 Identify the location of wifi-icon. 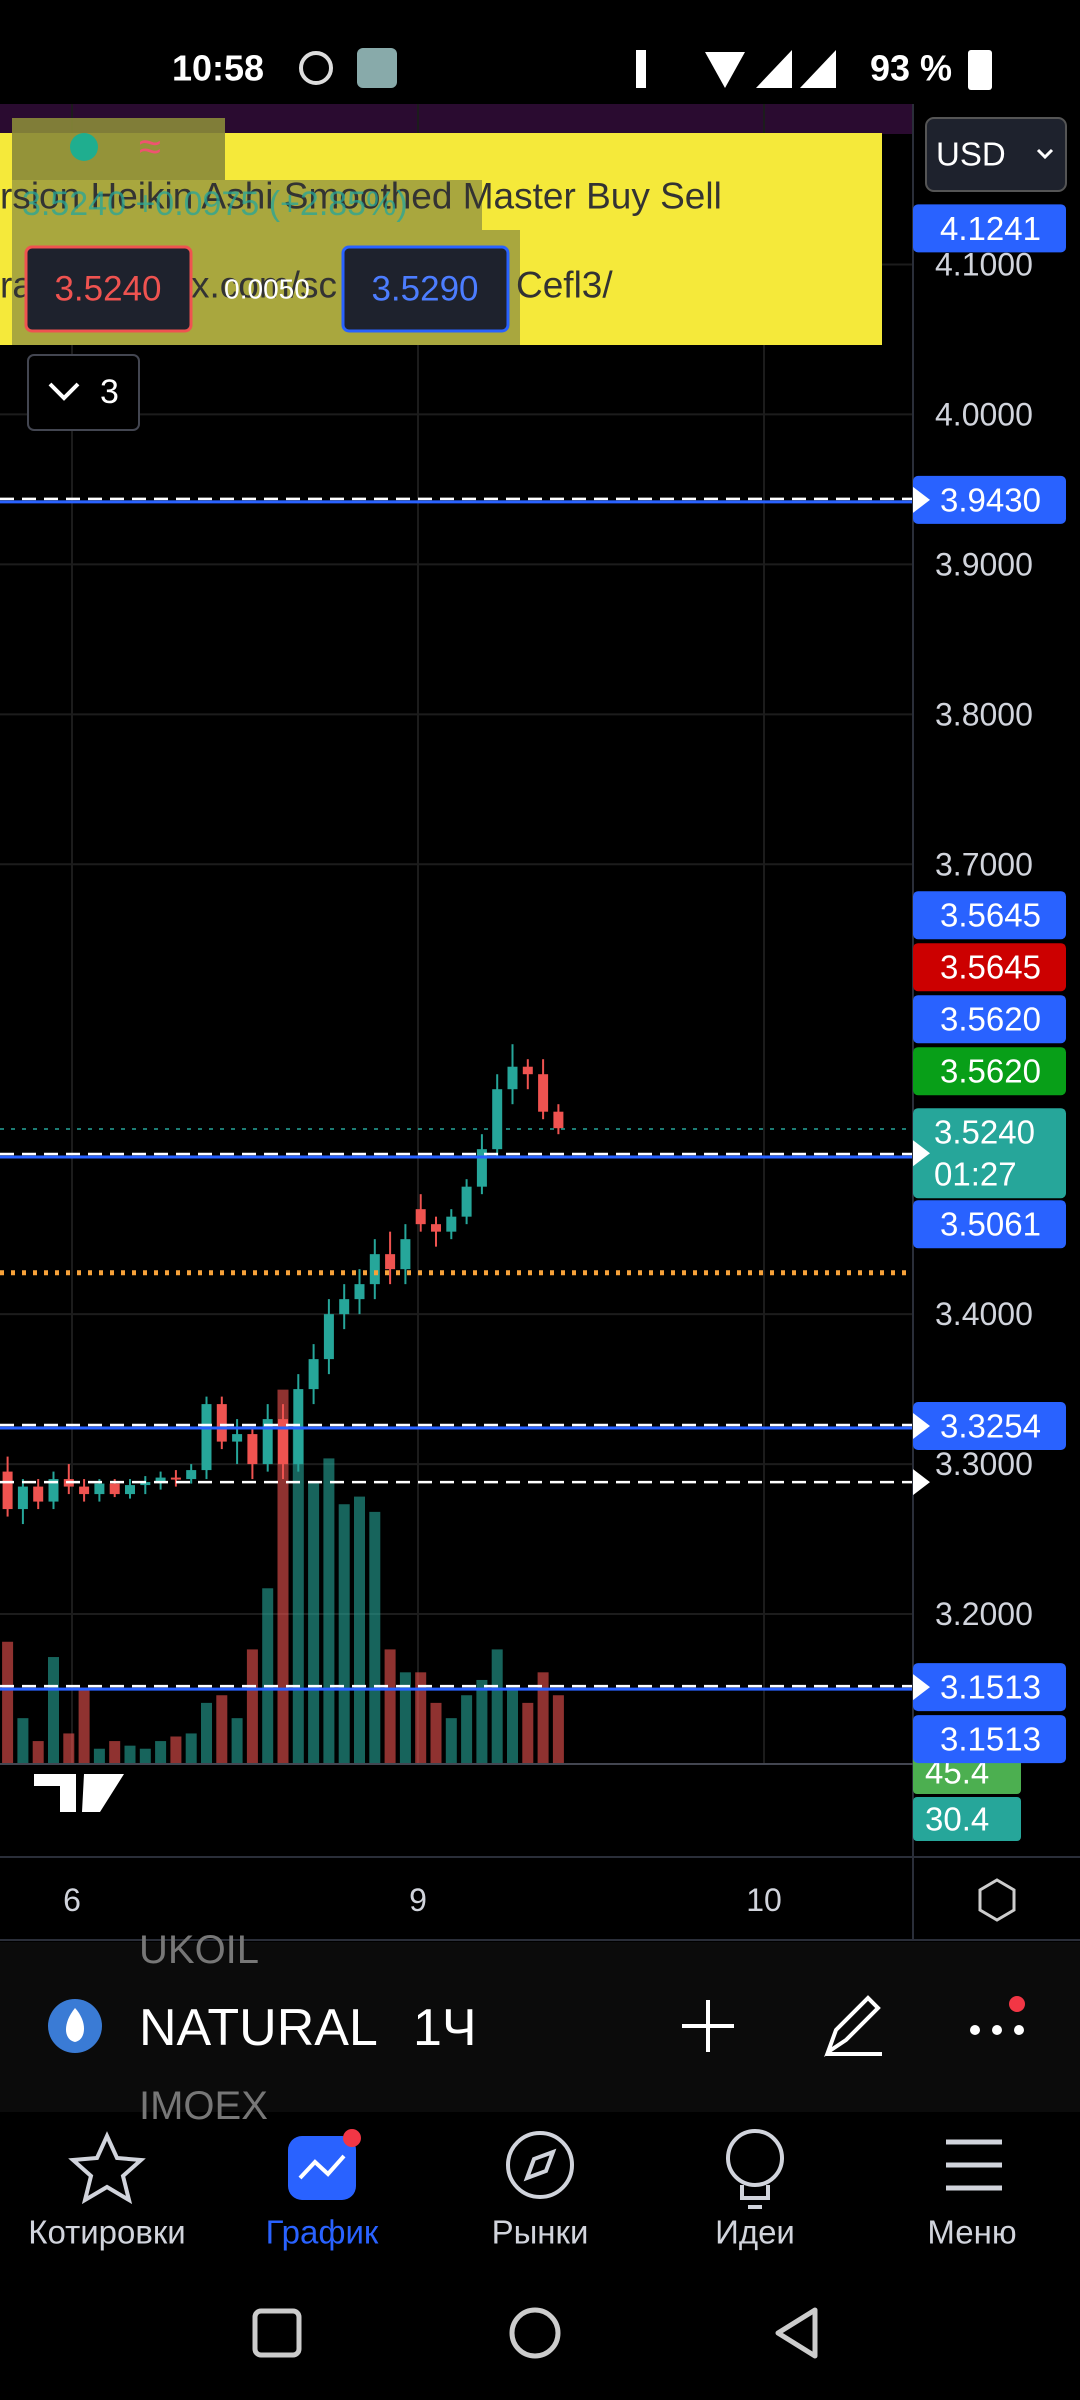
(725, 70).